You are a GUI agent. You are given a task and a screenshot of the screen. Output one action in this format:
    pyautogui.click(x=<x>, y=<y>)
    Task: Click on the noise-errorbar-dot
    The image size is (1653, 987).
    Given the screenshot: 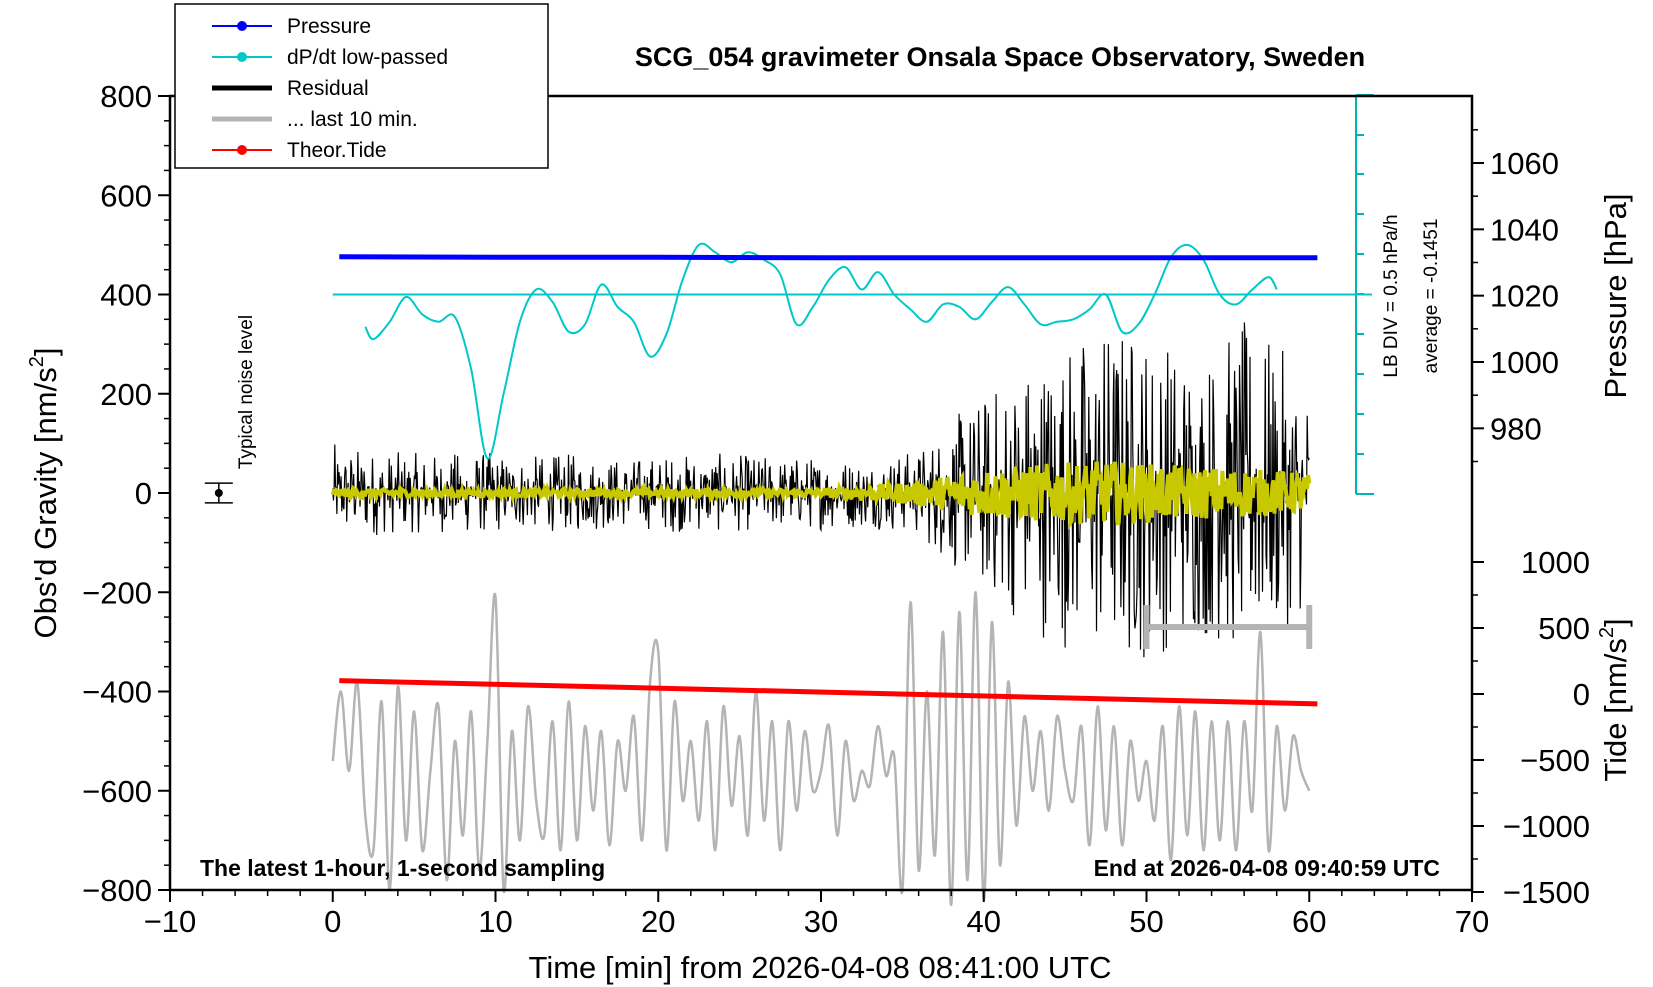 What is the action you would take?
    pyautogui.click(x=218, y=493)
    